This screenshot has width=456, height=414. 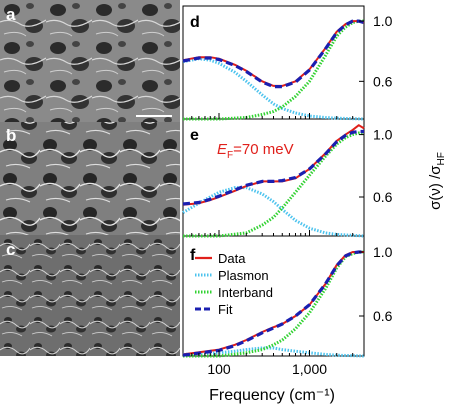 I want to click on sem-image-a, so click(x=90, y=61).